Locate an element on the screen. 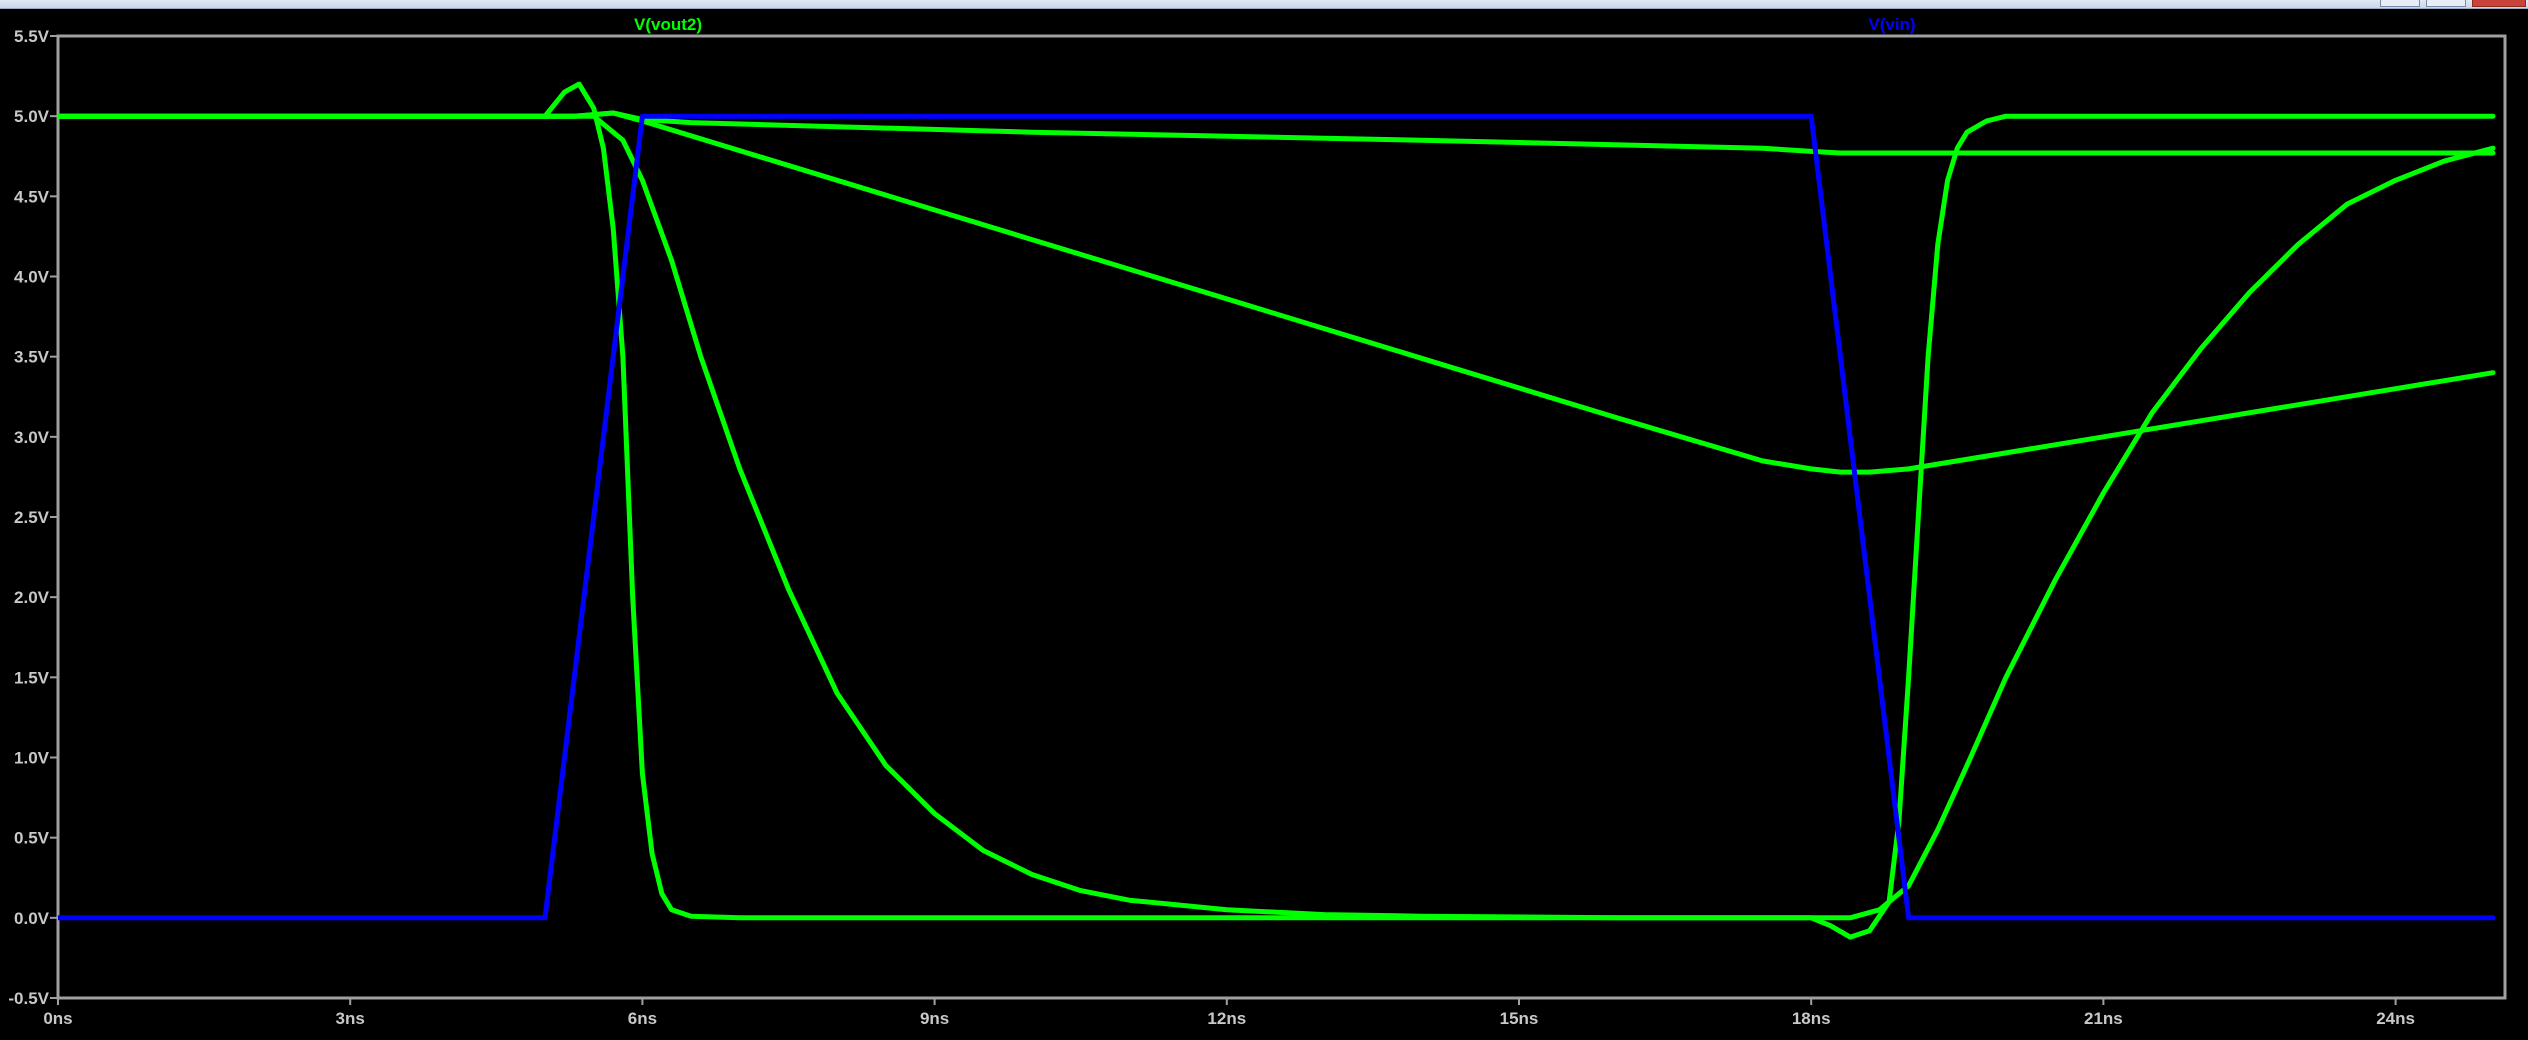  x-tick-label: 0ns is located at coordinates (57, 1018).